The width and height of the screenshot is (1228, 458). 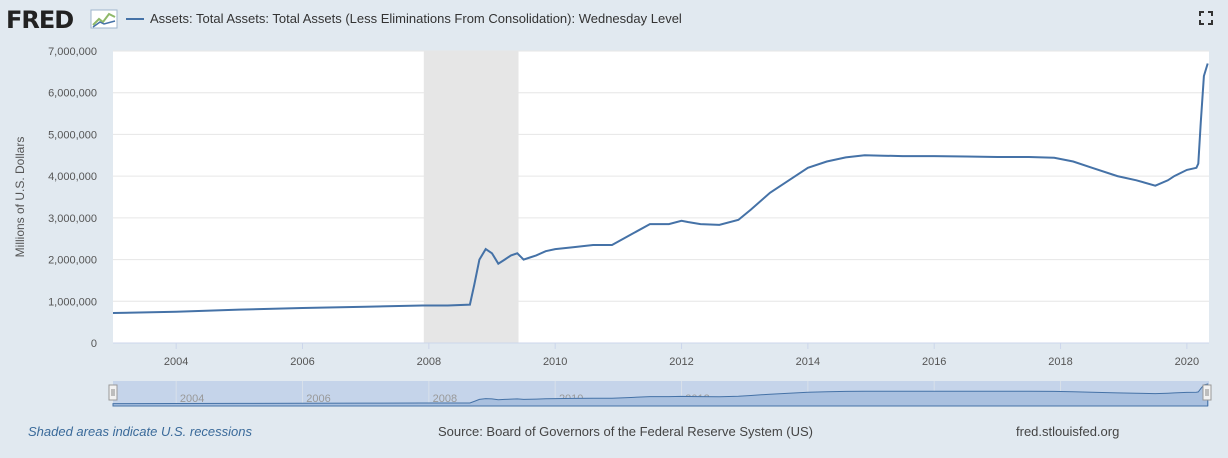 What do you see at coordinates (40, 20) in the screenshot?
I see `fred-logo: FRED` at bounding box center [40, 20].